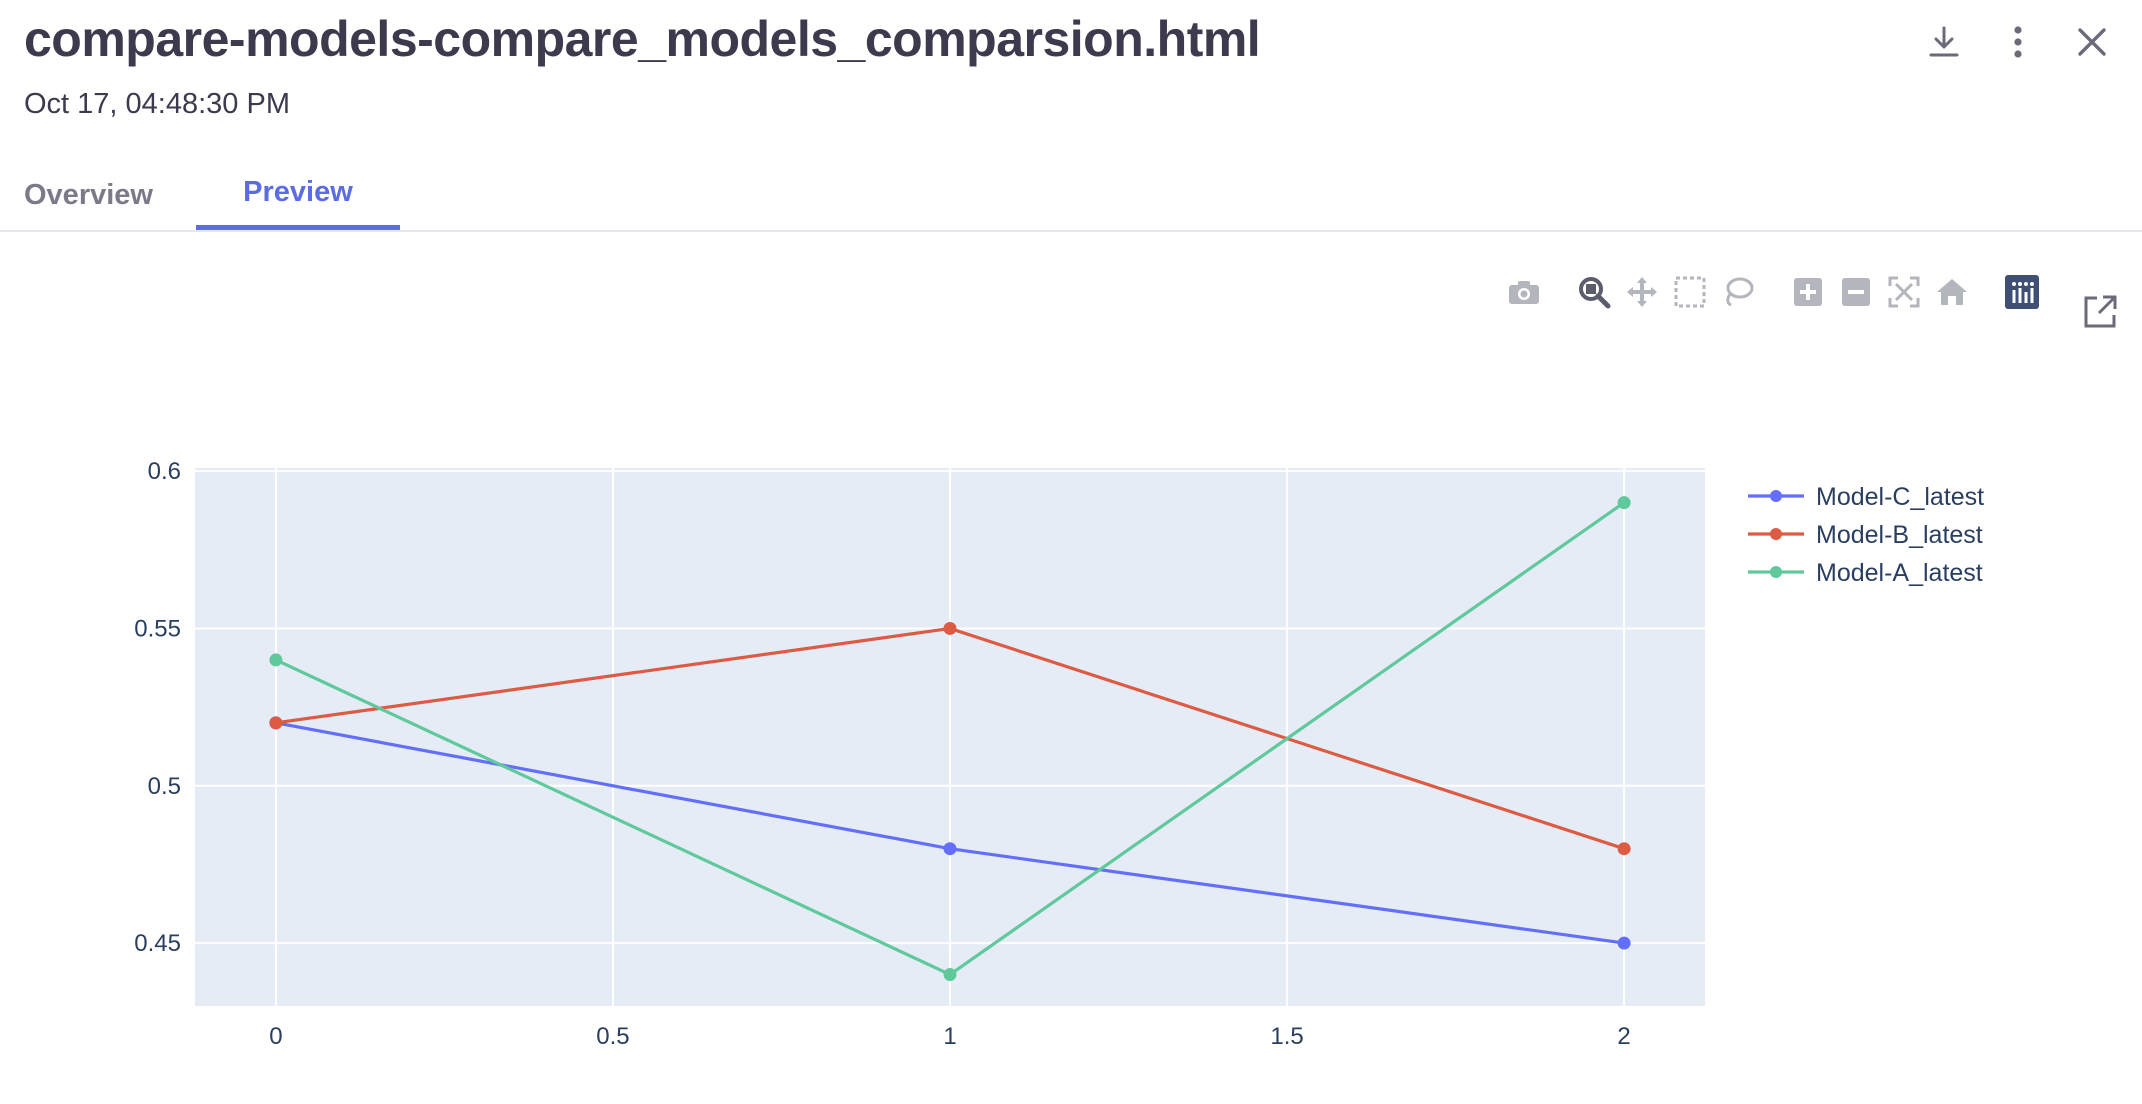 Image resolution: width=2142 pixels, height=1104 pixels. Describe the element at coordinates (2022, 292) in the screenshot. I see `plotly-logo-icon` at that location.